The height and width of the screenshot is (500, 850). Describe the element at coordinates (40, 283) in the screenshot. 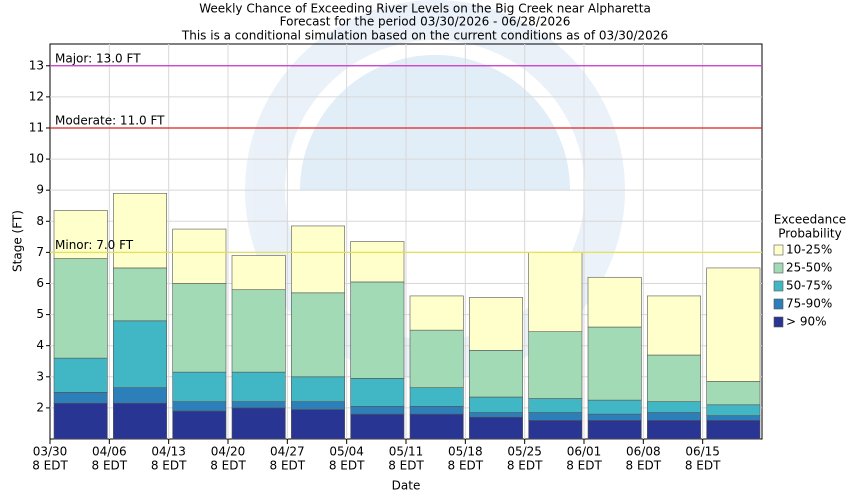

I see `y-tick-label: 6` at that location.